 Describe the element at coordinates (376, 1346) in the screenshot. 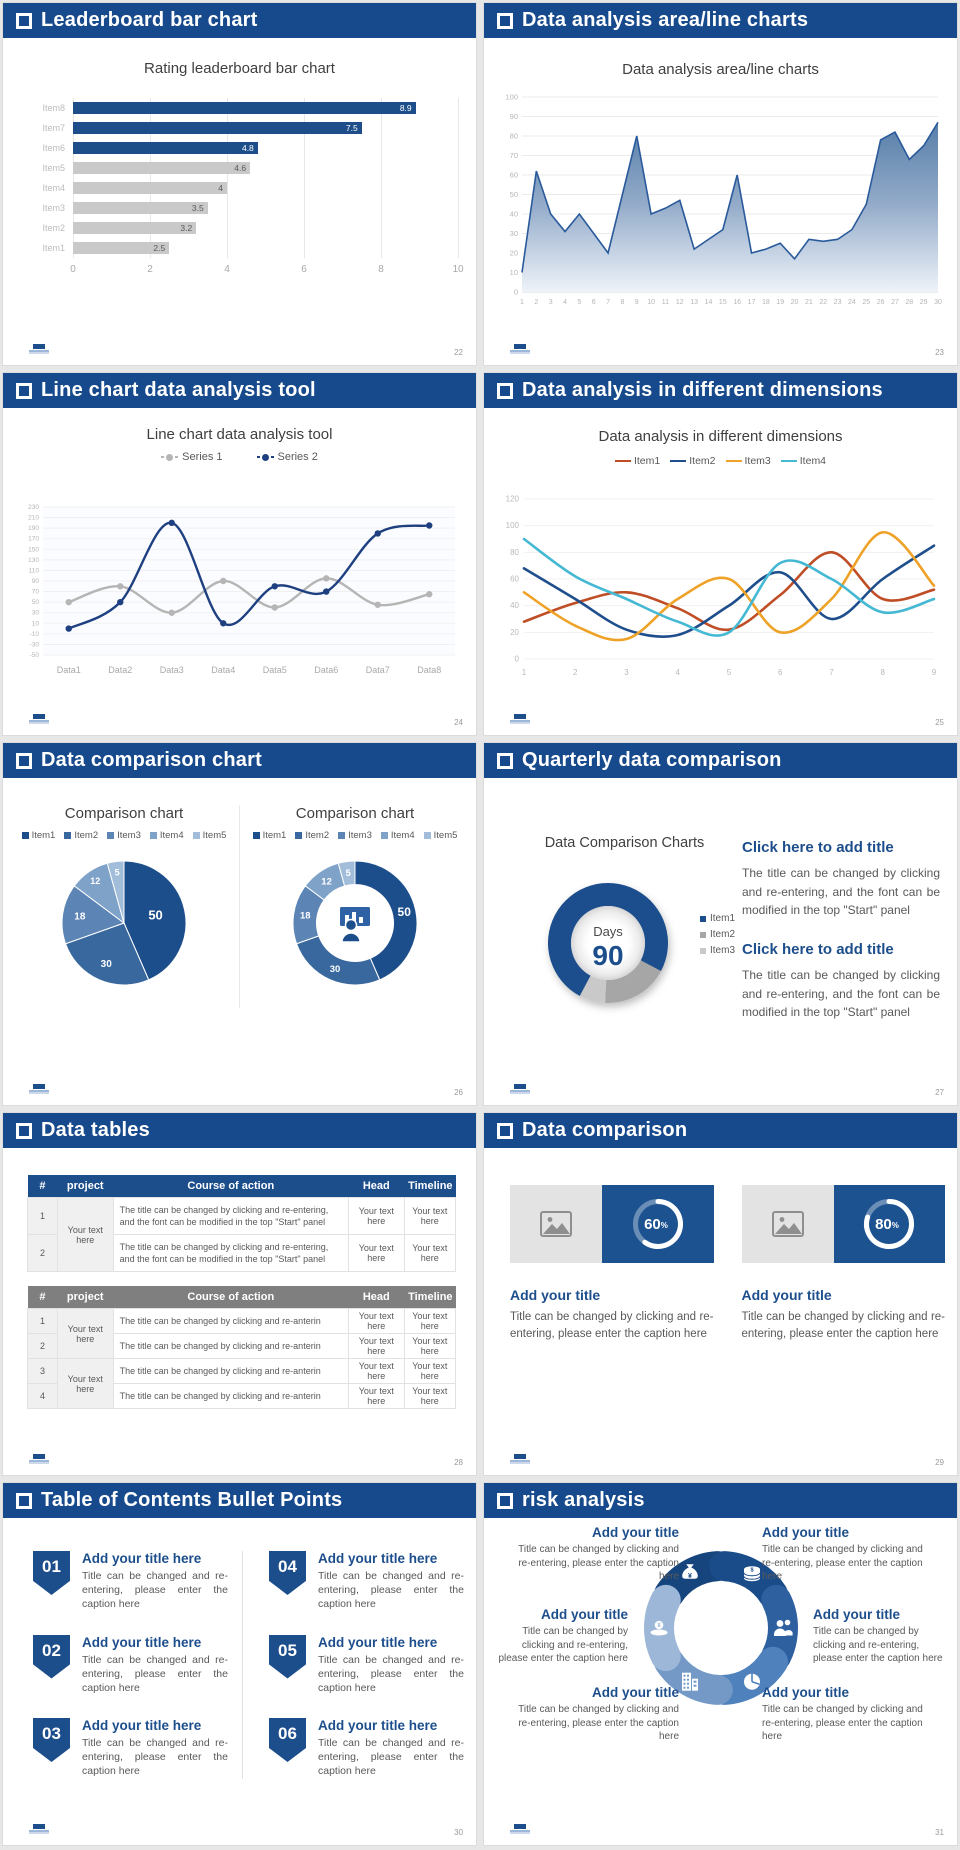

I see `table-cell-head: Your text here` at that location.